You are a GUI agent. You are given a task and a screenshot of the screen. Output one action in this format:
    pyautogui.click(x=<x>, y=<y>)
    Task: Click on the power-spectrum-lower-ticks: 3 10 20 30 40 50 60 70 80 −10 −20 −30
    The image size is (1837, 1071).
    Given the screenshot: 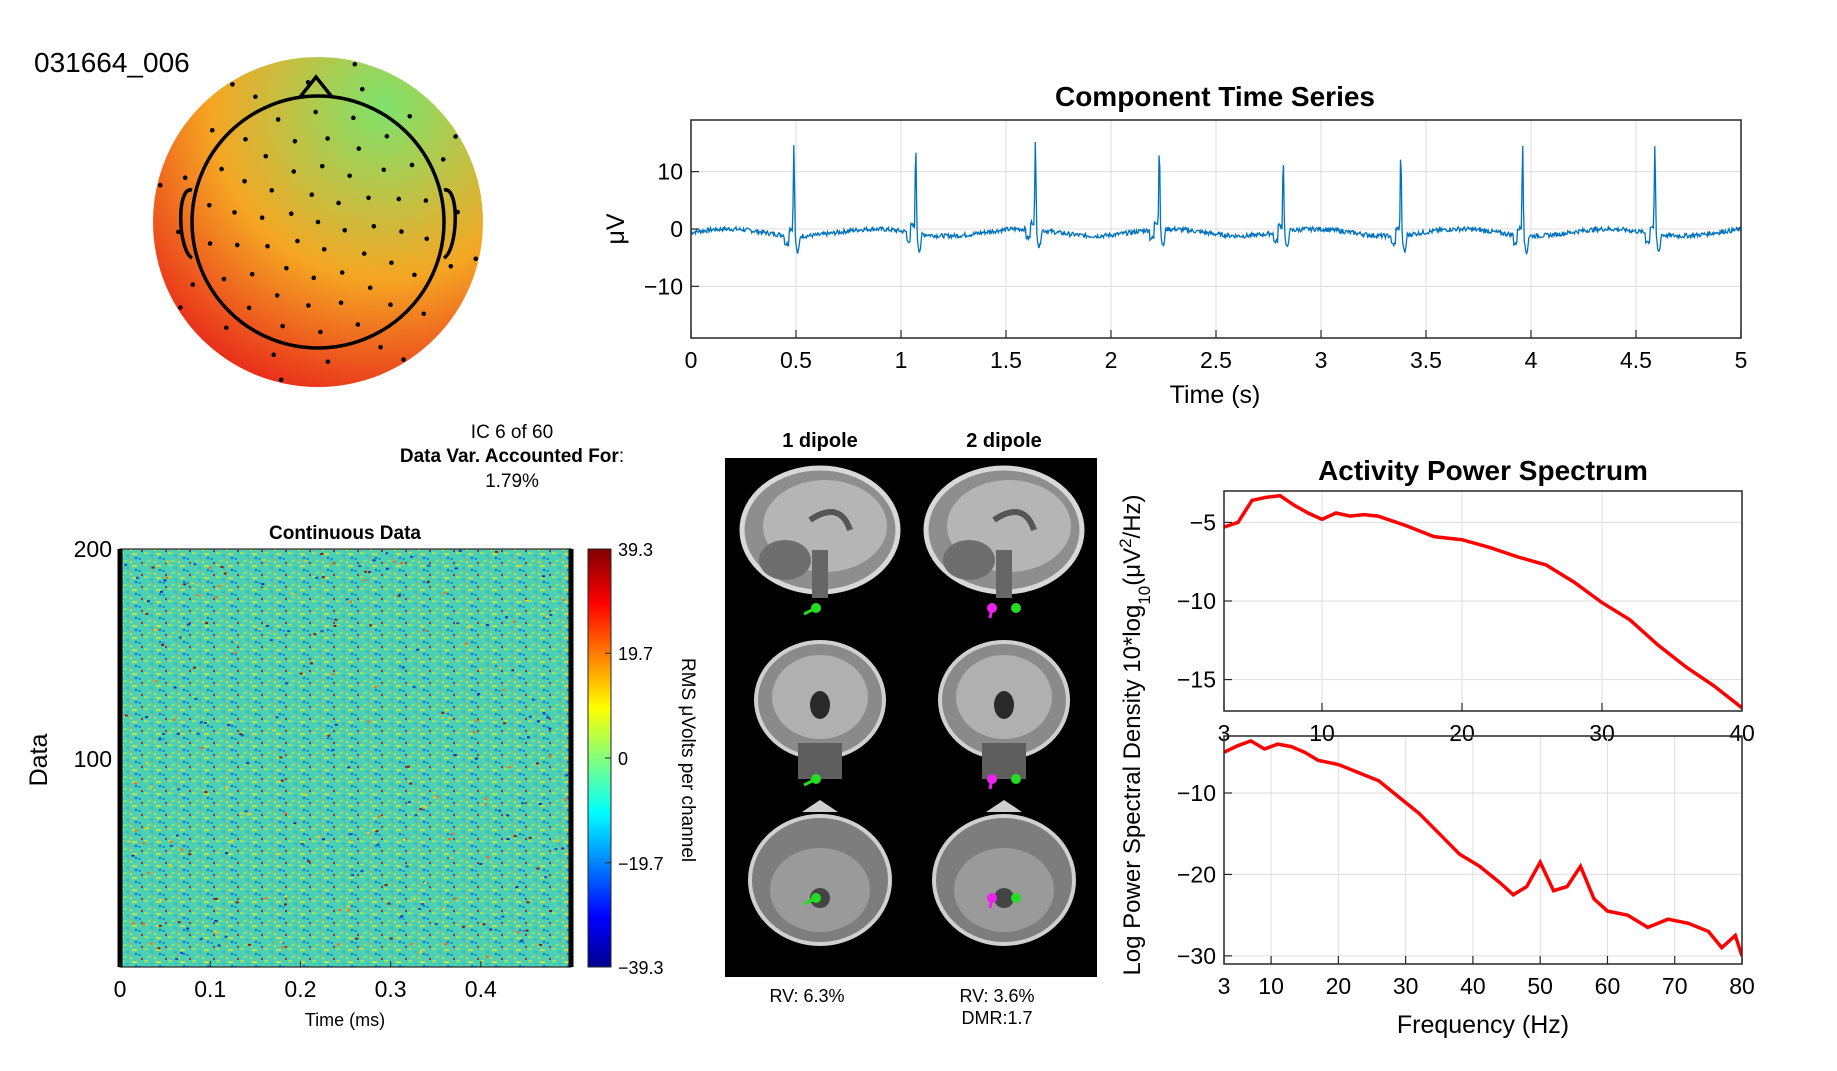 What is the action you would take?
    pyautogui.click(x=1466, y=889)
    